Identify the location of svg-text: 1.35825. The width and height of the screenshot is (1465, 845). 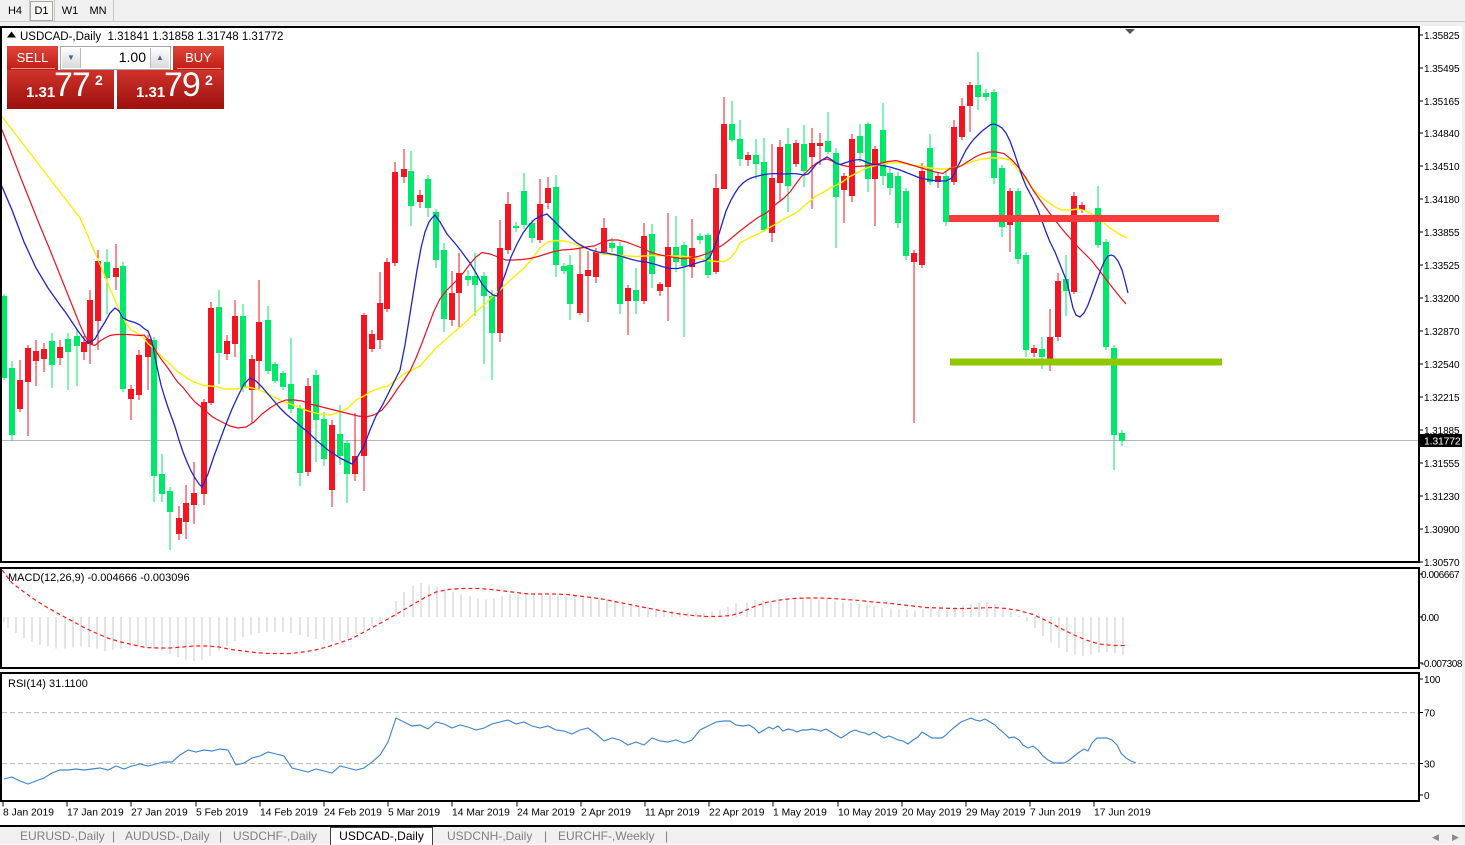
(1442, 36).